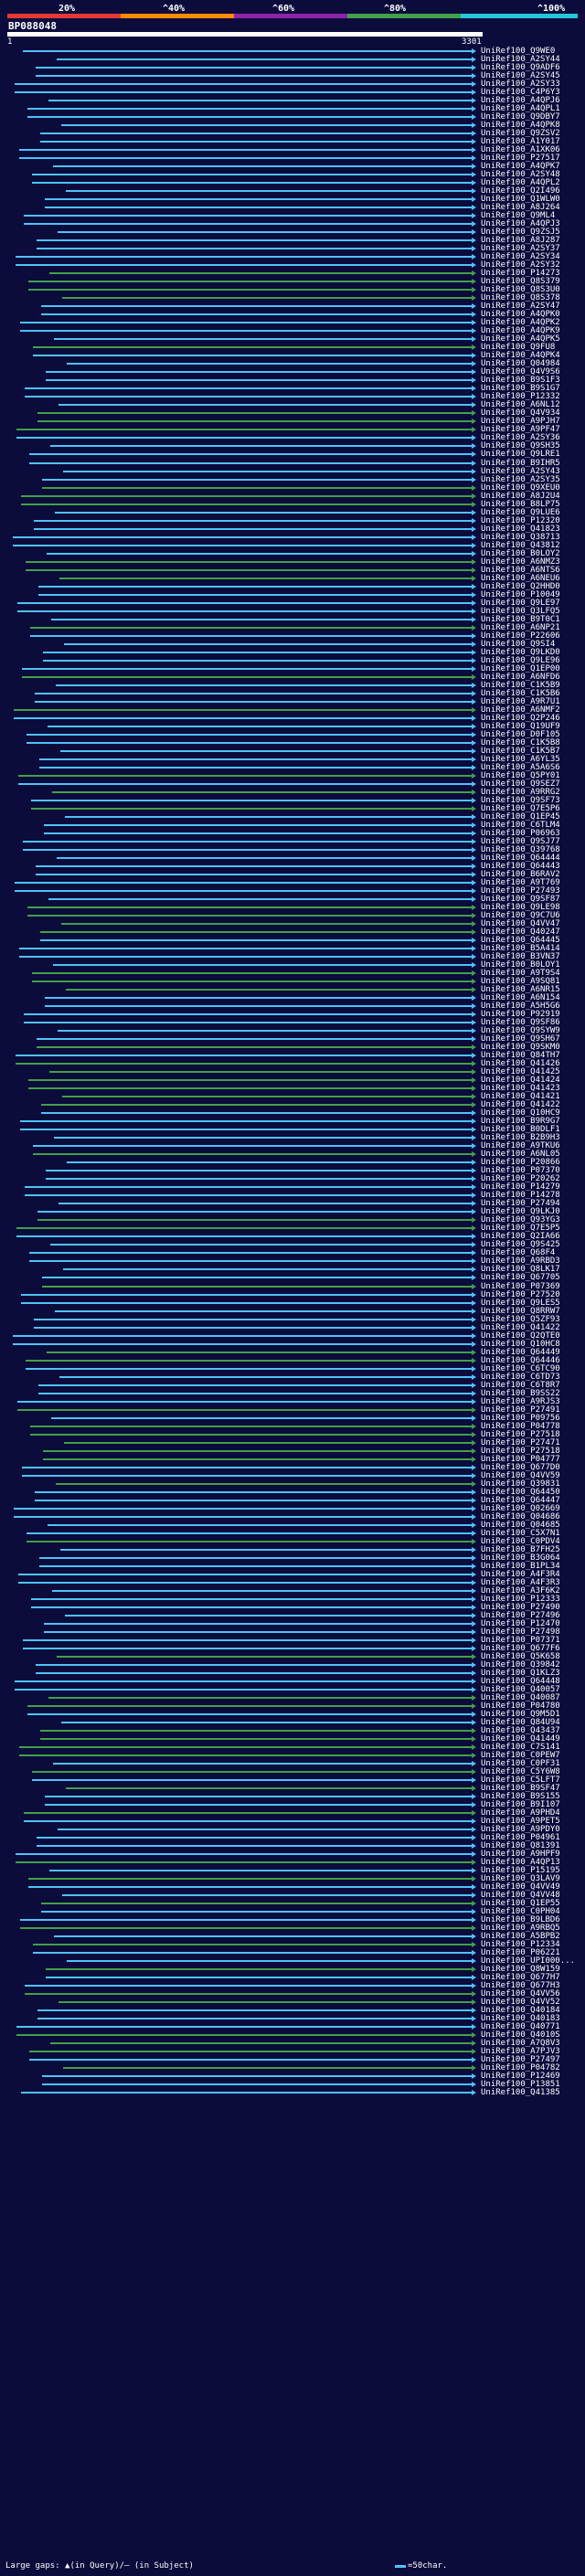 This screenshot has width=585, height=2576. Describe the element at coordinates (293, 1122) in the screenshot. I see `hit-row: UniRef100_B9R9G7` at that location.